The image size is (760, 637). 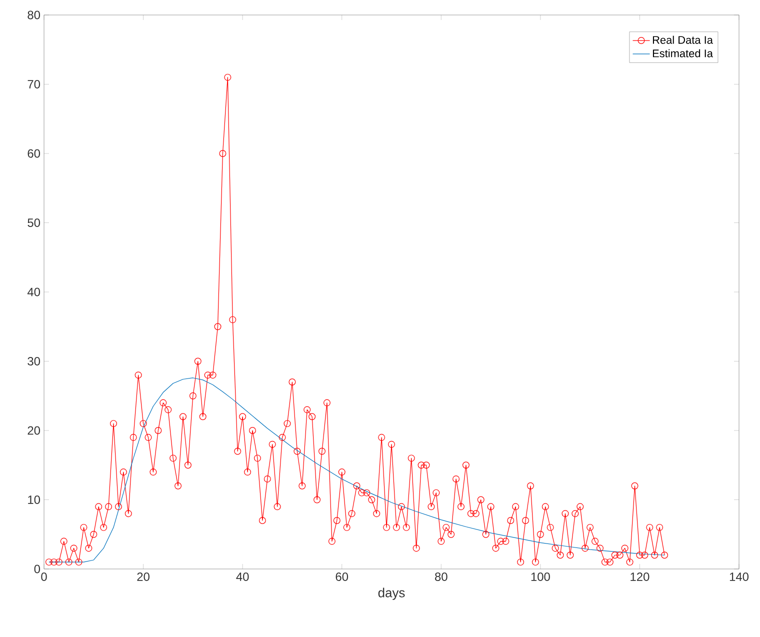 What do you see at coordinates (34, 15) in the screenshot?
I see `y-tick-label: 80` at bounding box center [34, 15].